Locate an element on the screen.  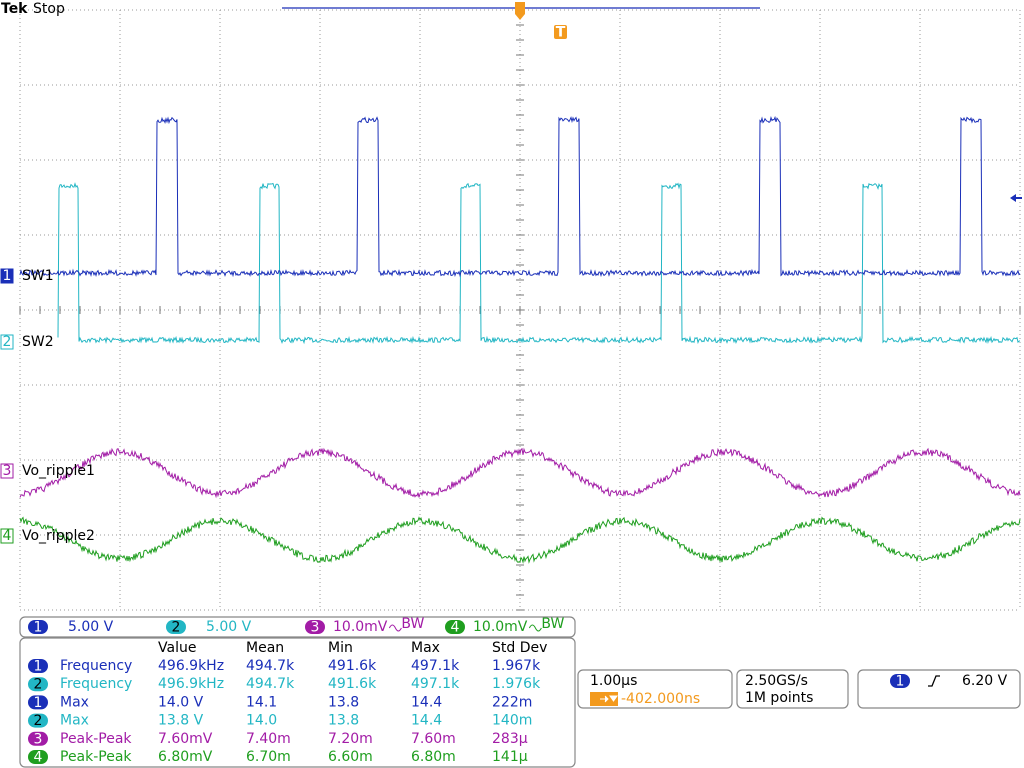
column-header: Mean is located at coordinates (265, 648).